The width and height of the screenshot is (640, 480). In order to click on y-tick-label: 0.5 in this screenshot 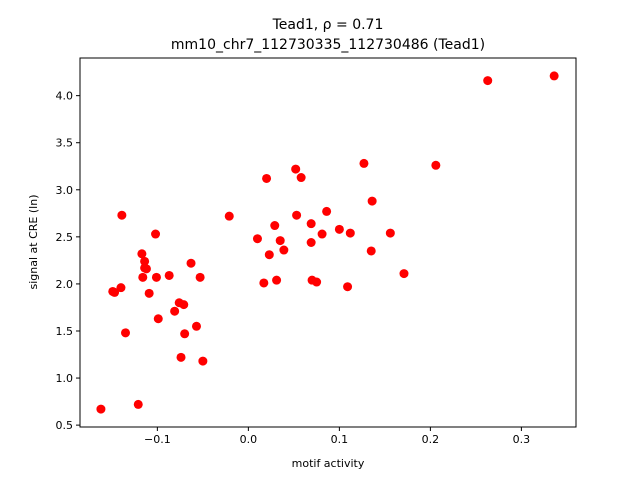, I will do `click(65, 425)`.